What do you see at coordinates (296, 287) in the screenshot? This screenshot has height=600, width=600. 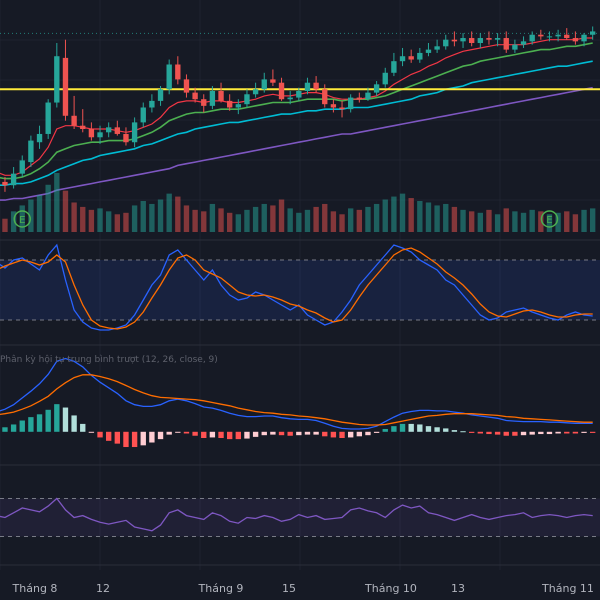 I see `stochastic-k-line` at bounding box center [296, 287].